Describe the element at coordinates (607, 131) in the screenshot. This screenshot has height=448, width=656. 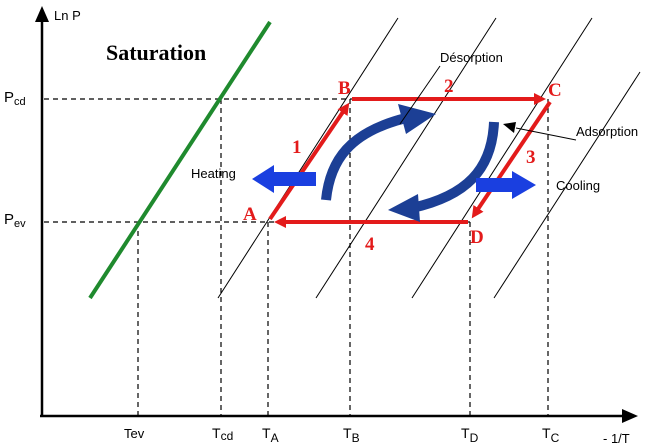
I see `adsorption-label: Adsorption` at that location.